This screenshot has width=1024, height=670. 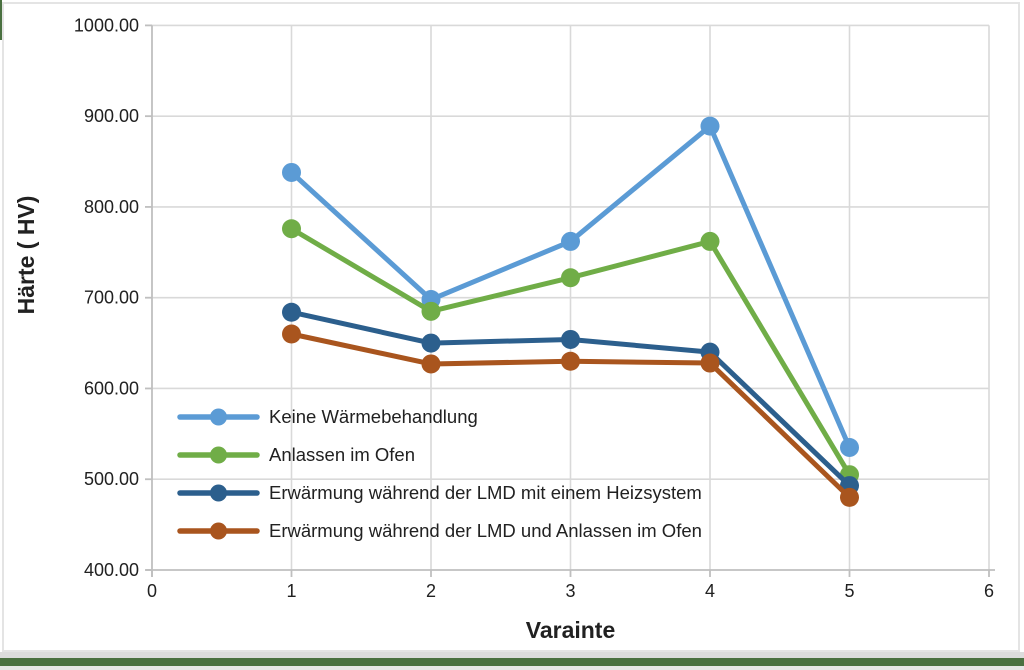 I want to click on bottom-divider-lower, so click(x=512, y=668).